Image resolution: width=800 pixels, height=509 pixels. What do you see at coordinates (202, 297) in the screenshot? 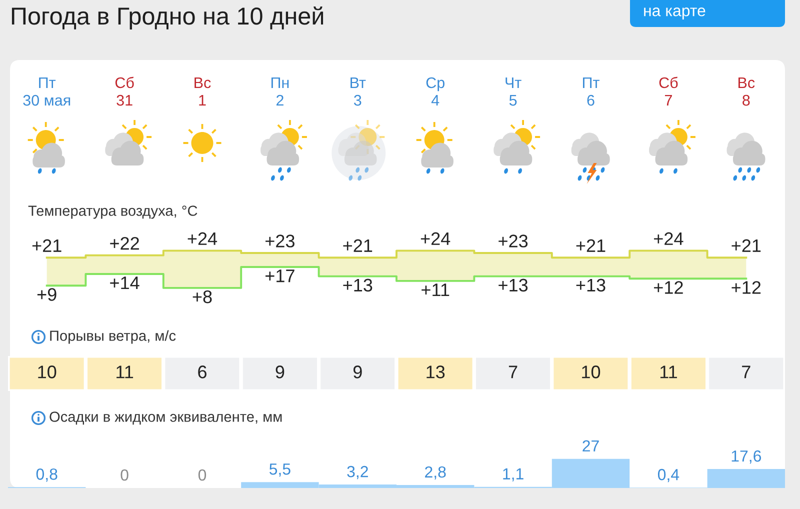
I see `data-label: +8` at bounding box center [202, 297].